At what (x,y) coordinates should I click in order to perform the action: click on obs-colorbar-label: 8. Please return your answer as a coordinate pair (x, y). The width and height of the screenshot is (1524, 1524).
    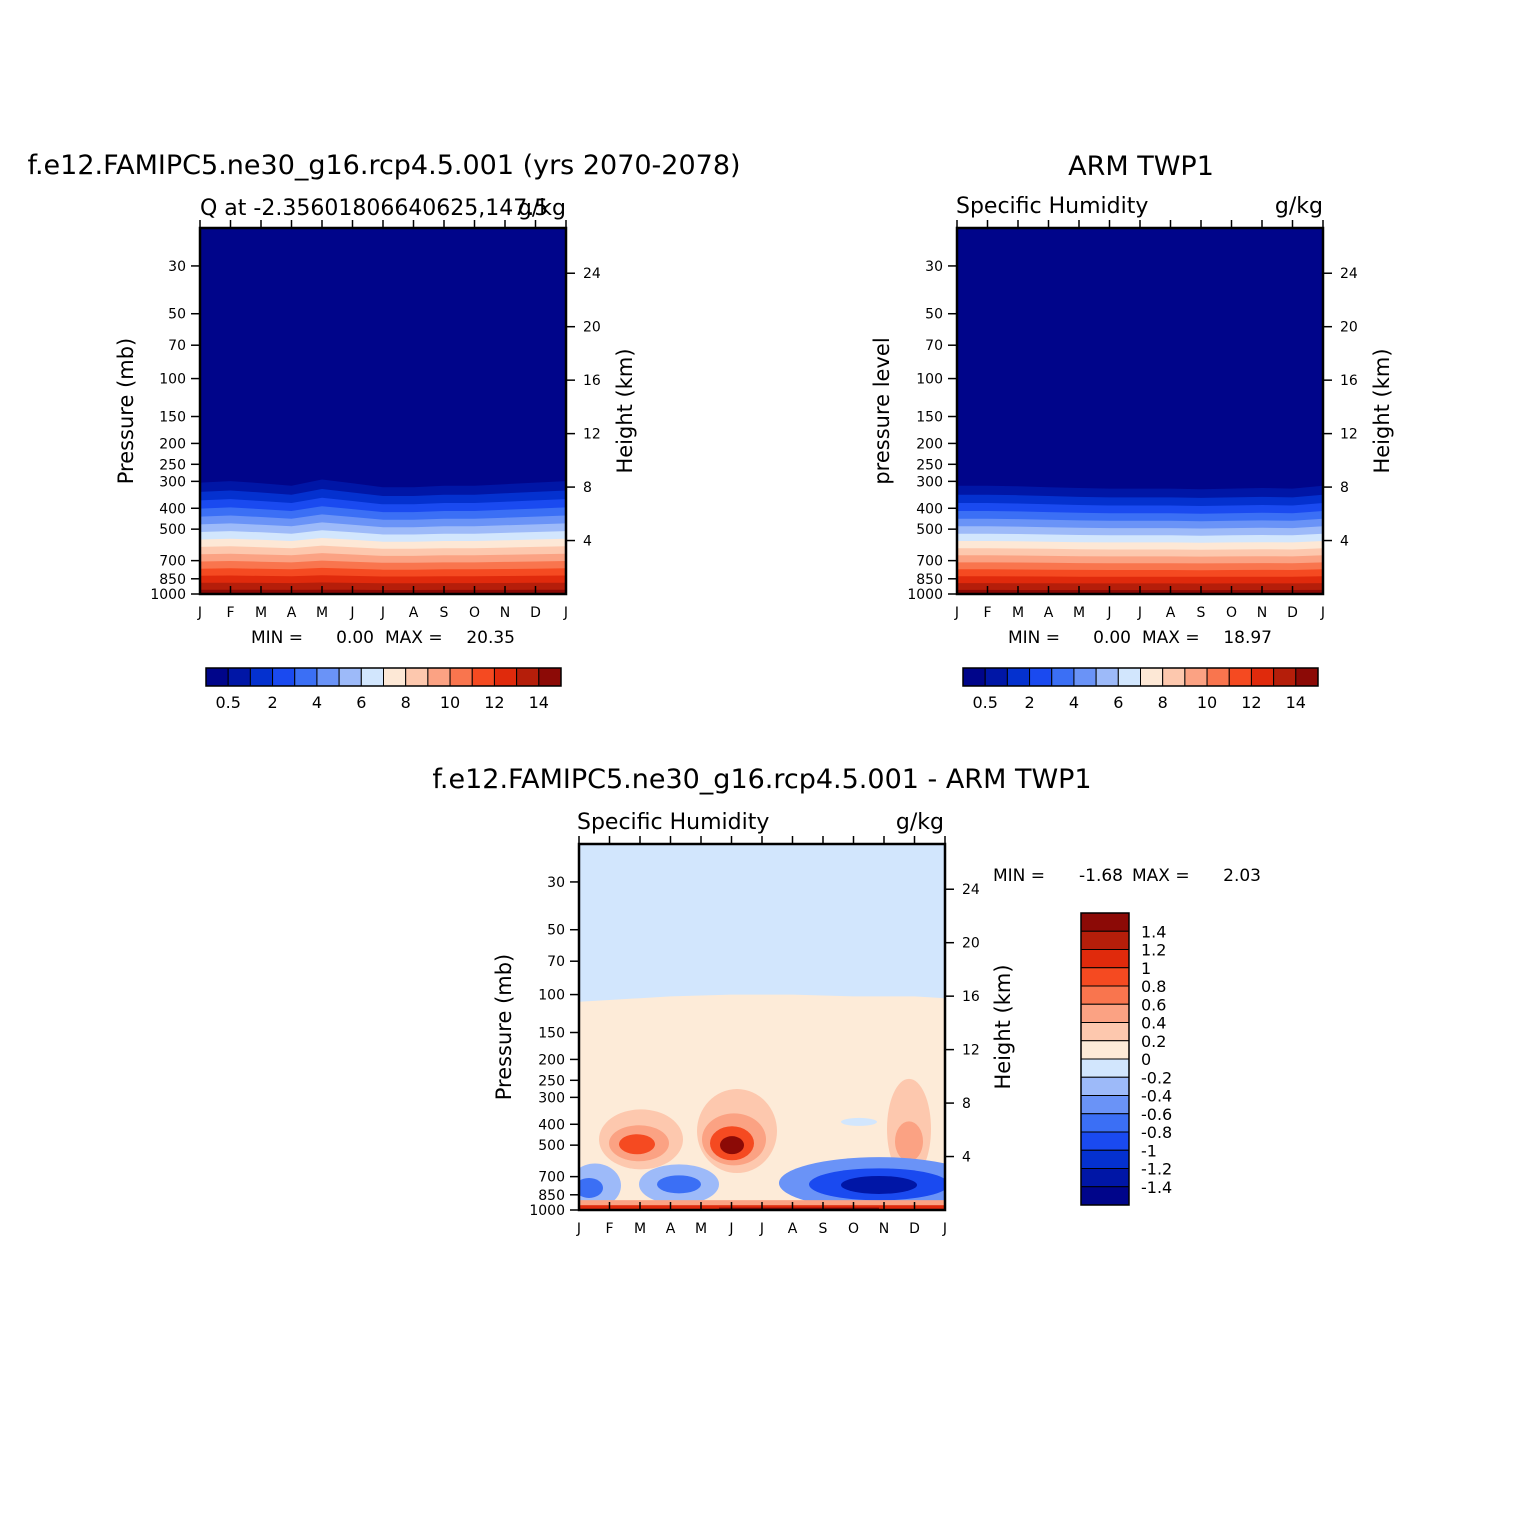
    Looking at the image, I should click on (1163, 702).